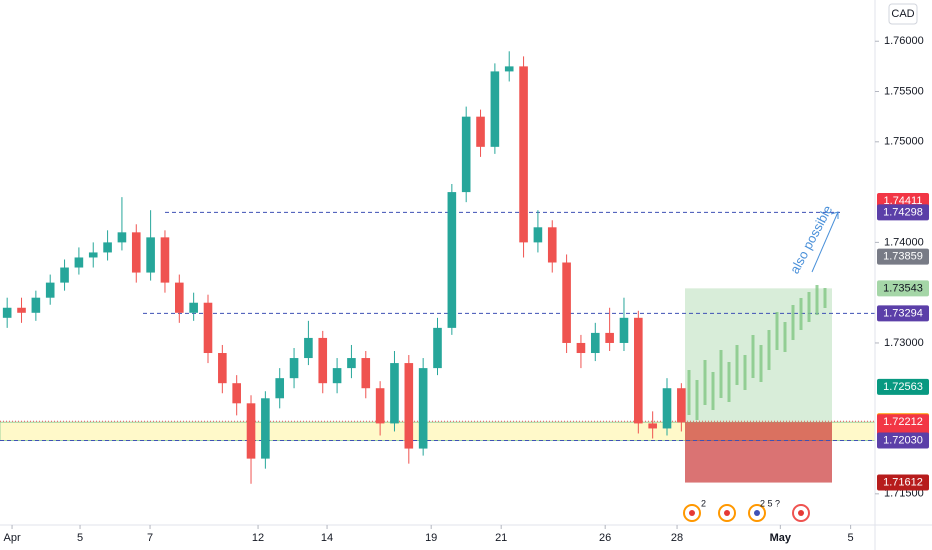 This screenshot has height=550, width=932. I want to click on price-label: 1.74298, so click(903, 212).